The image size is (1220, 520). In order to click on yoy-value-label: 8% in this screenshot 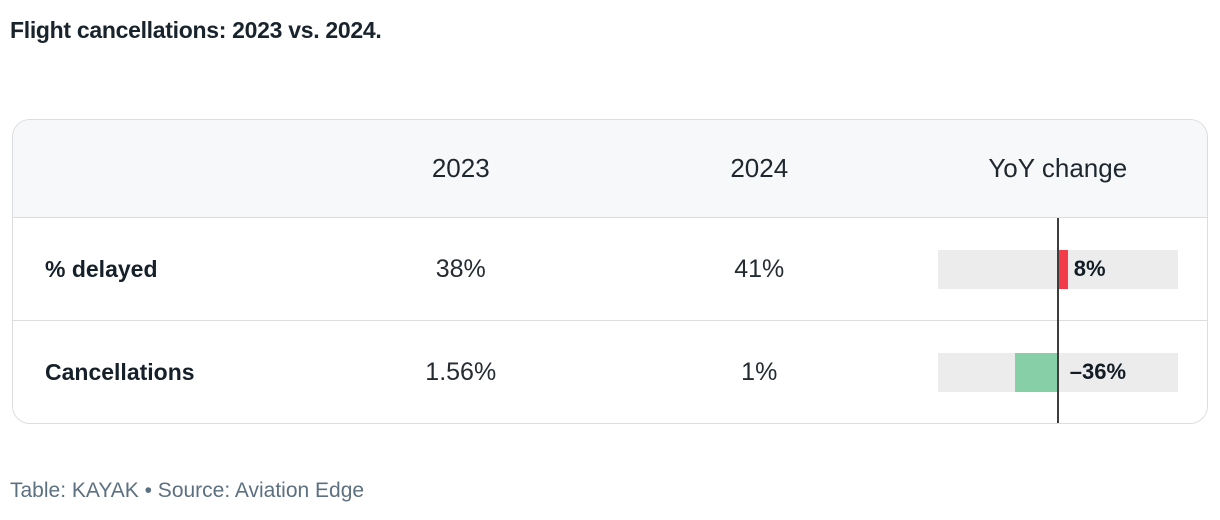, I will do `click(1089, 268)`.